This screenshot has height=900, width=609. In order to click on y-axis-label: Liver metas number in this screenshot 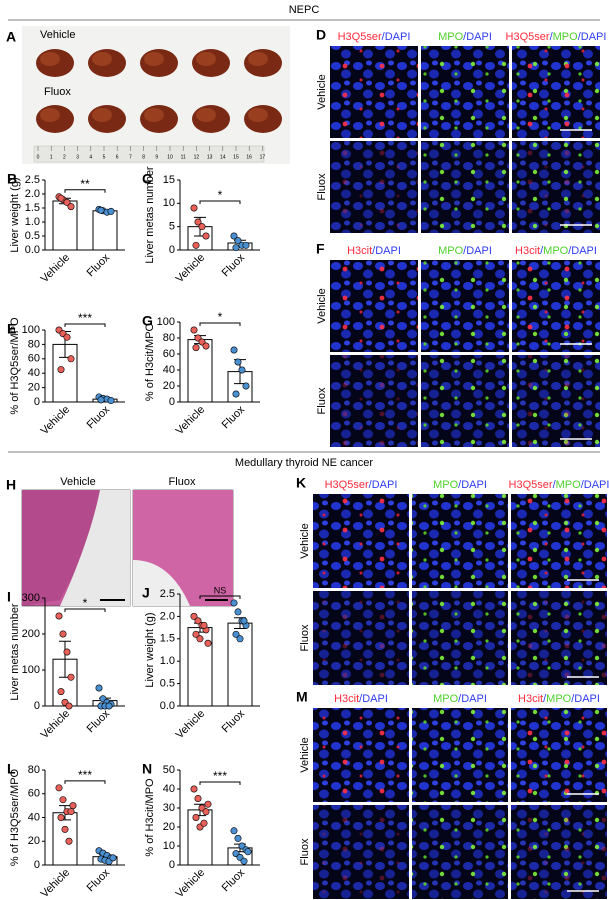, I will do `click(150, 215)`.